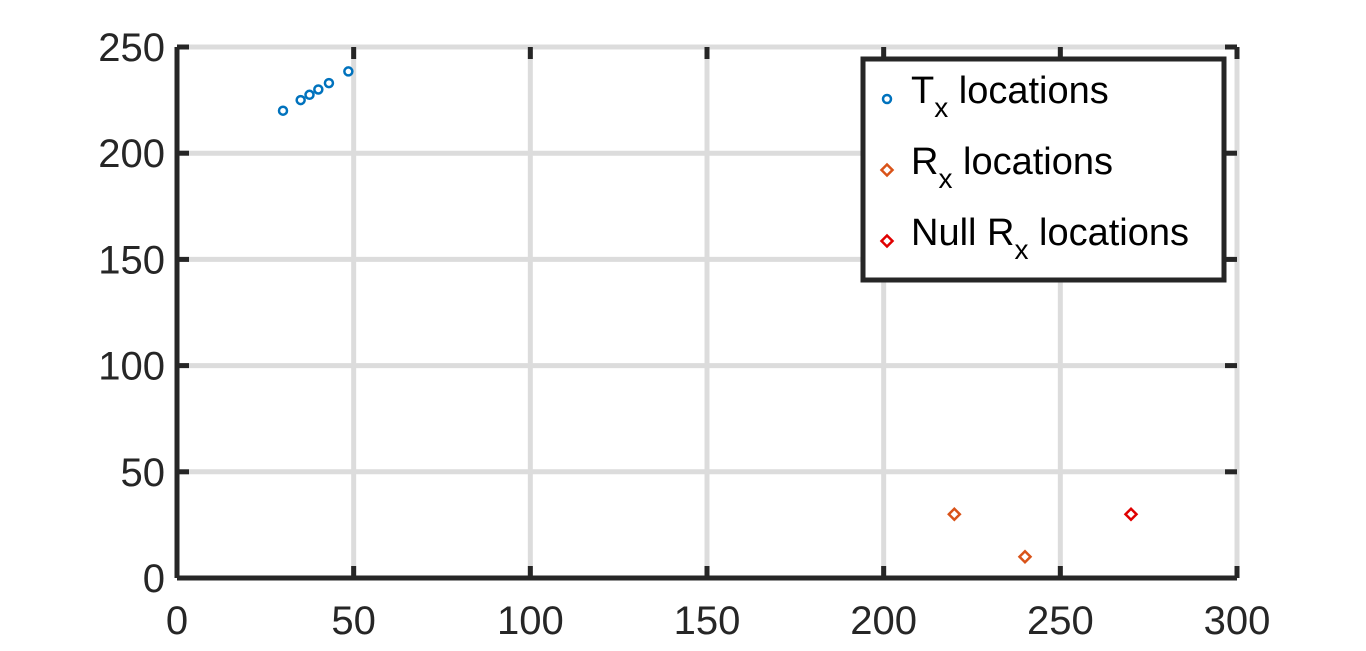 The width and height of the screenshot is (1366, 651). I want to click on legend-entry: Rx locations, so click(996, 167).